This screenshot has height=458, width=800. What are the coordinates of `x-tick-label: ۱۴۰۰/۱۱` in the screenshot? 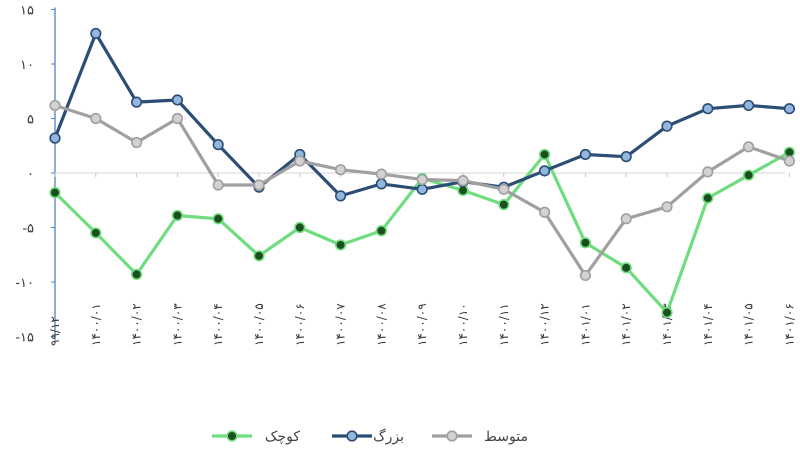 It's located at (504, 324).